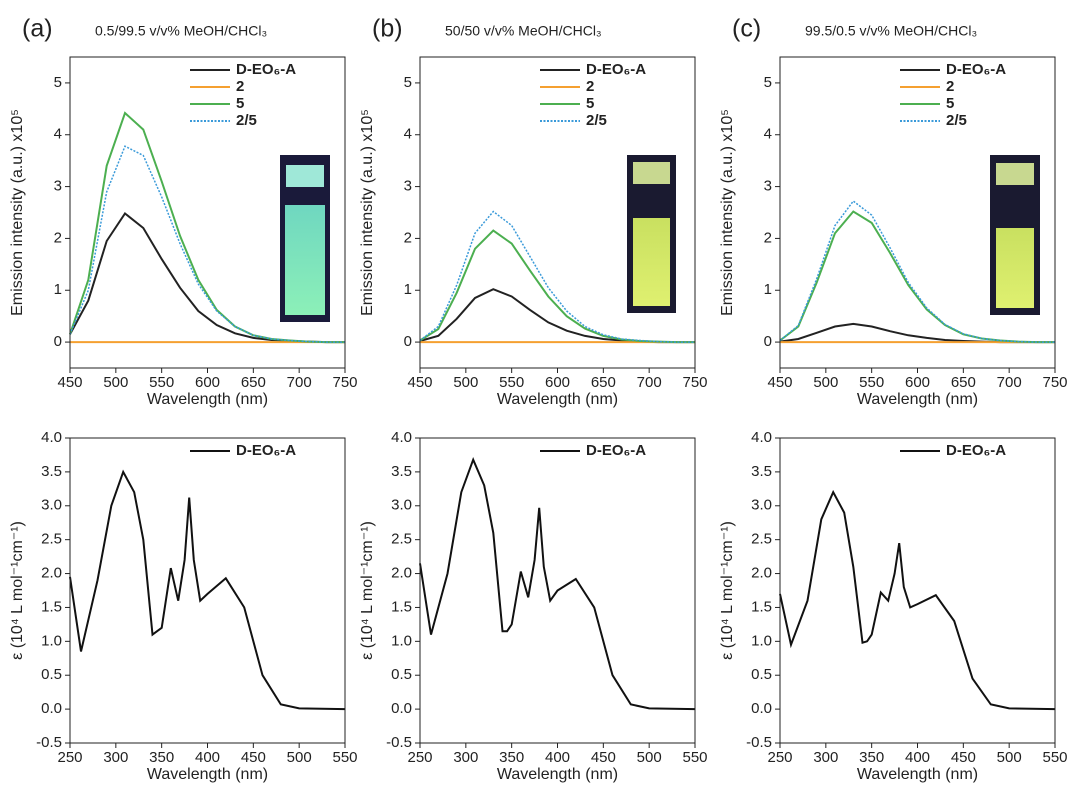 This screenshot has width=1070, height=792. What do you see at coordinates (917, 757) in the screenshot?
I see `x-tick-label: 400` at bounding box center [917, 757].